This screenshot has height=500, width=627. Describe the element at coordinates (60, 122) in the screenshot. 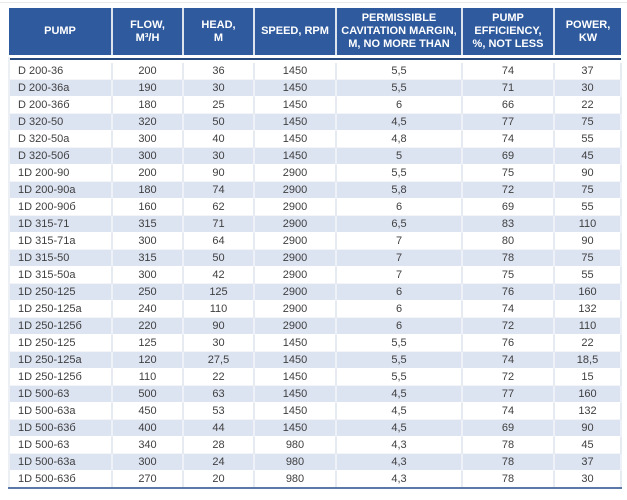

I see `cell-pump: D 320-50` at that location.